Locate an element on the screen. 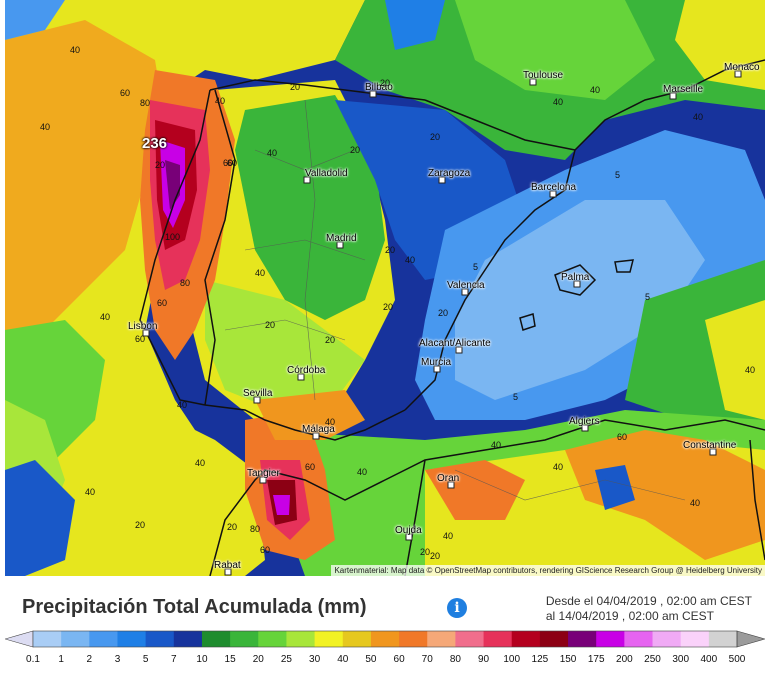 This screenshot has width=770, height=675. scale-tick-label: 2 is located at coordinates (89, 659).